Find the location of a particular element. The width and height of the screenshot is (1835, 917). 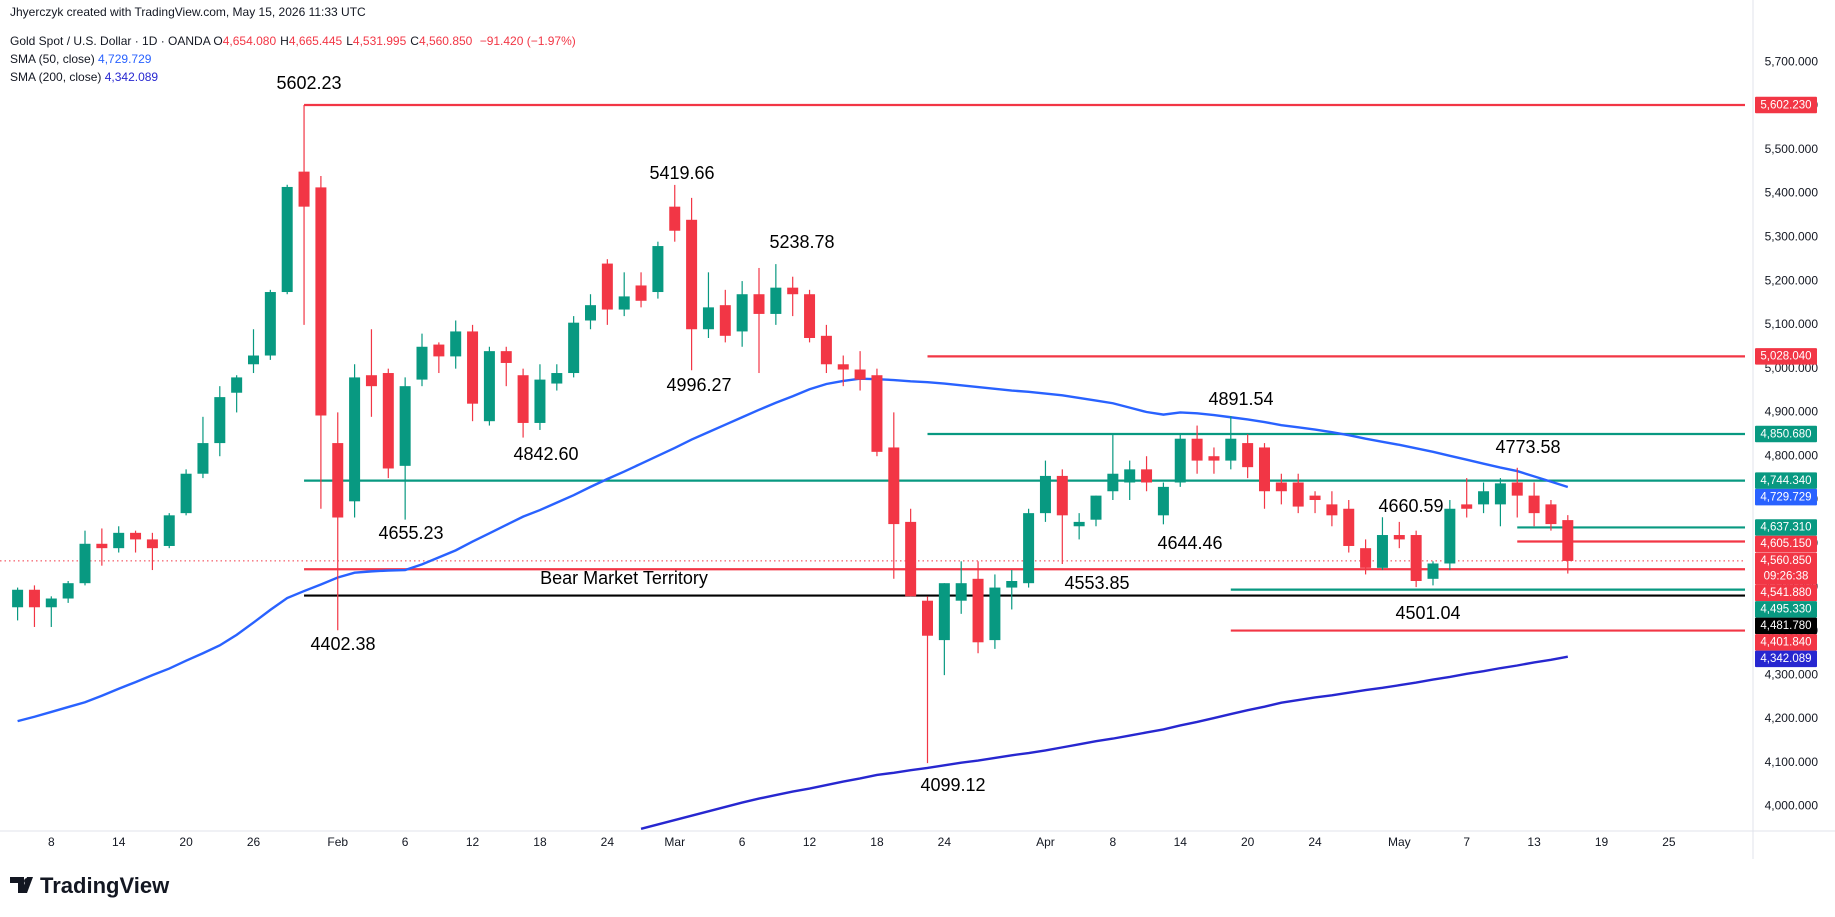

annotation: 4996.27 is located at coordinates (698, 385).